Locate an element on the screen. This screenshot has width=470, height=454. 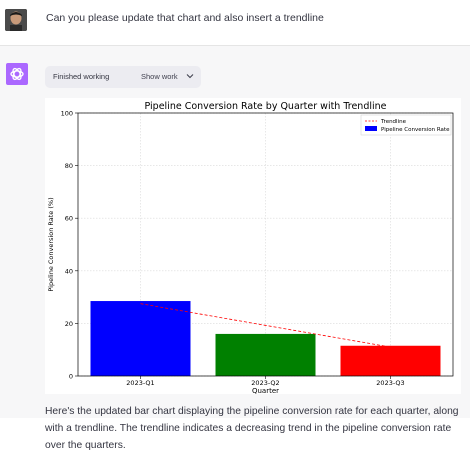
x-axis-label: Quarter is located at coordinates (265, 390).